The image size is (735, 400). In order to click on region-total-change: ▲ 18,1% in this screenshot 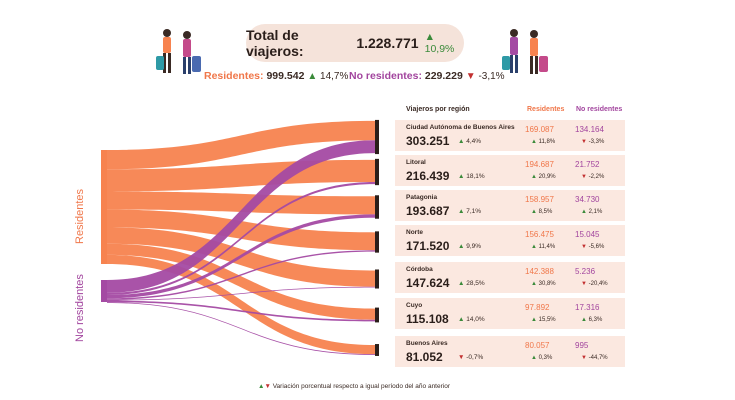, I will do `click(471, 176)`.